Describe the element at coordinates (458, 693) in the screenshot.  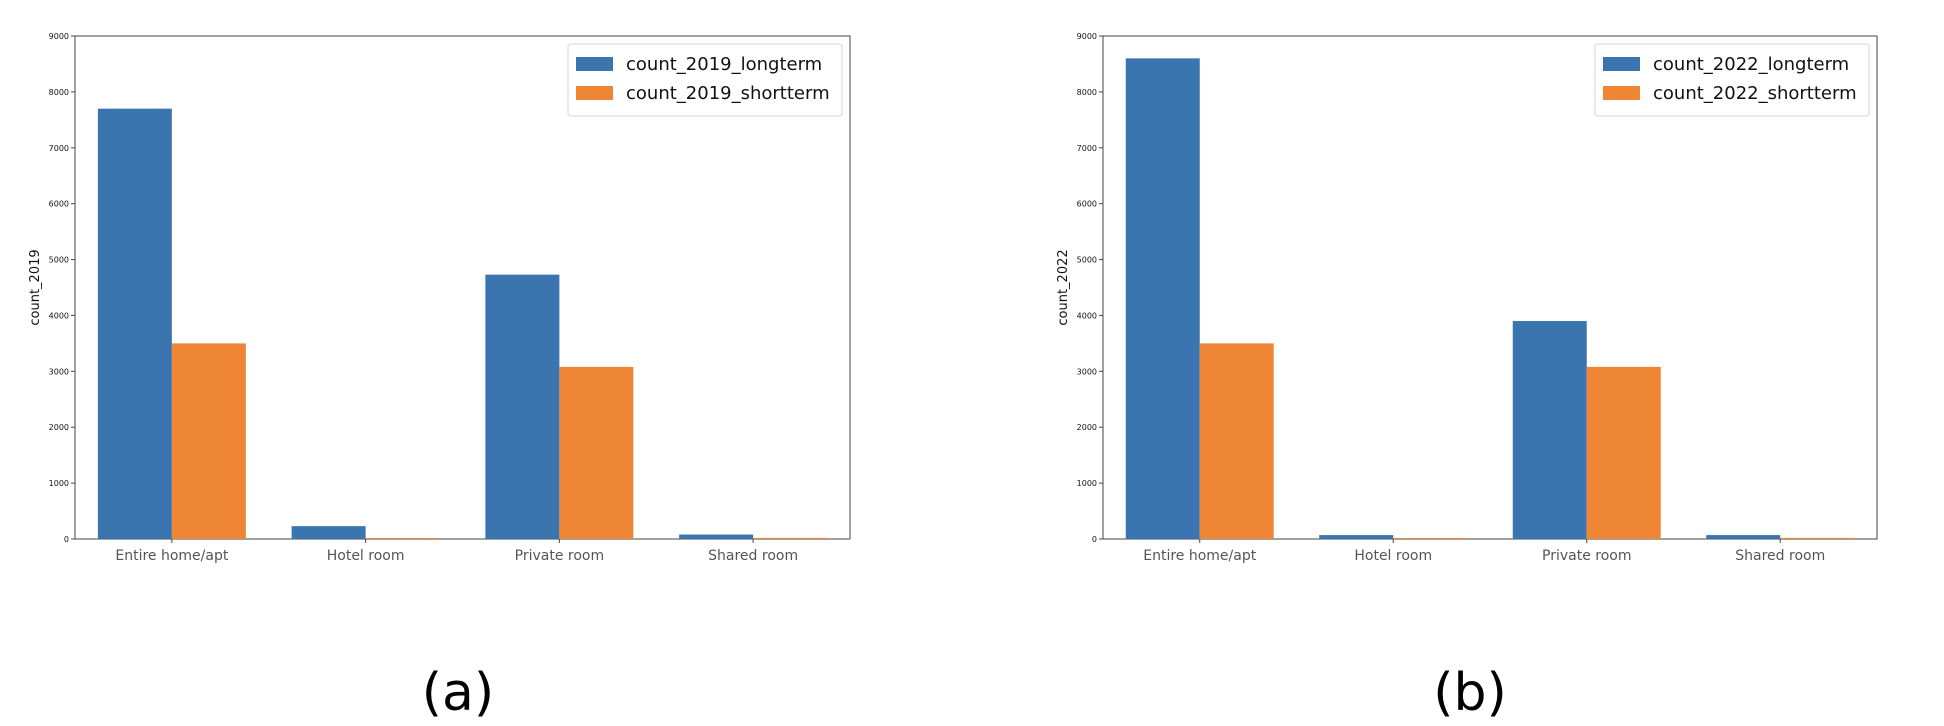
I see `panel-label-a: (a)` at that location.